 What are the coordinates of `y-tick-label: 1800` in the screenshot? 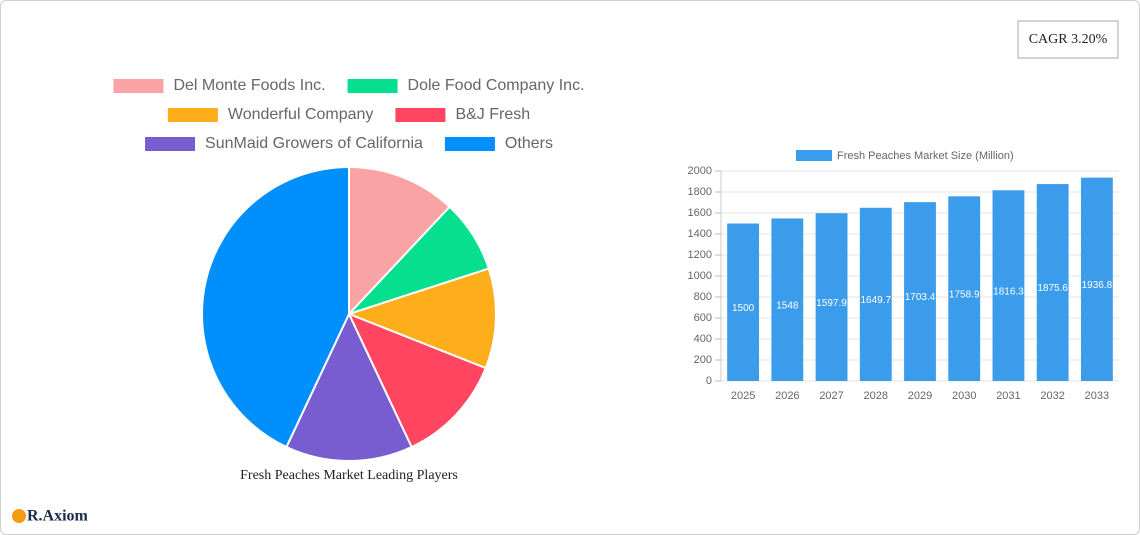 It's located at (700, 192).